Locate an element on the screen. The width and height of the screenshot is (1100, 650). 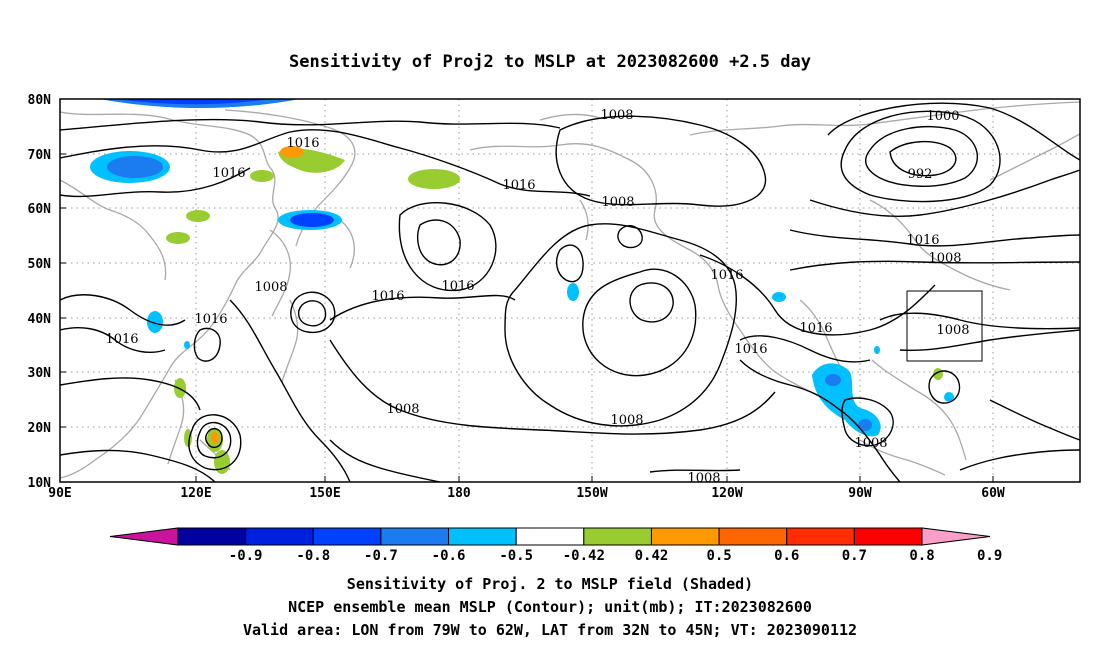
lat-tick-label: 10N is located at coordinates (40, 483).